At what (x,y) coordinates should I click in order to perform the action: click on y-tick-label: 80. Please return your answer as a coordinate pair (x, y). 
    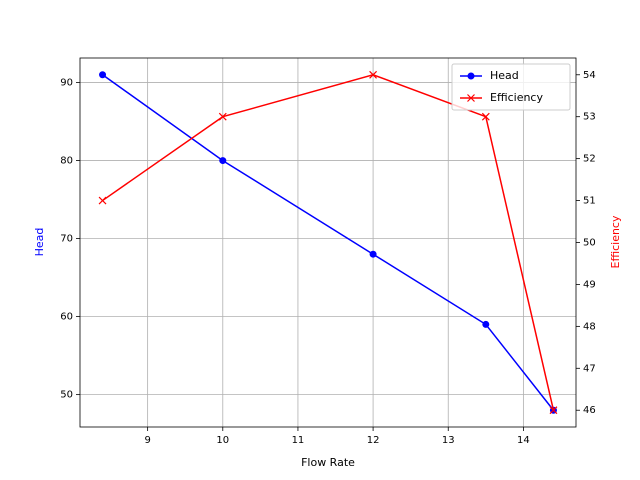
    Looking at the image, I should click on (66, 161).